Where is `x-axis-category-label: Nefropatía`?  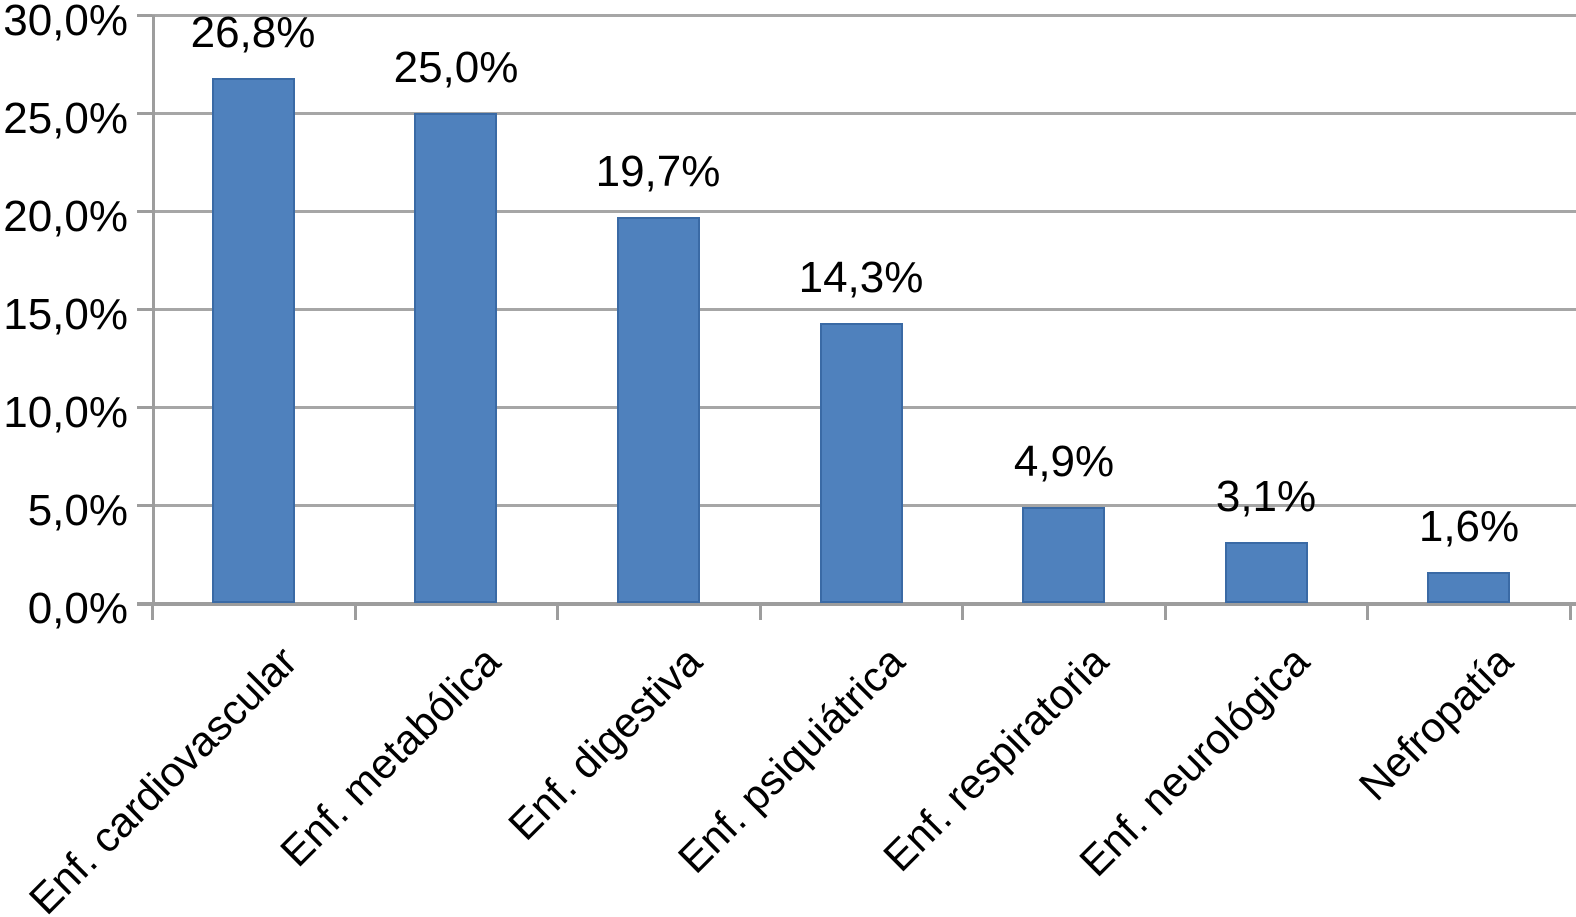 x-axis-category-label: Nefropatía is located at coordinates (1435, 723).